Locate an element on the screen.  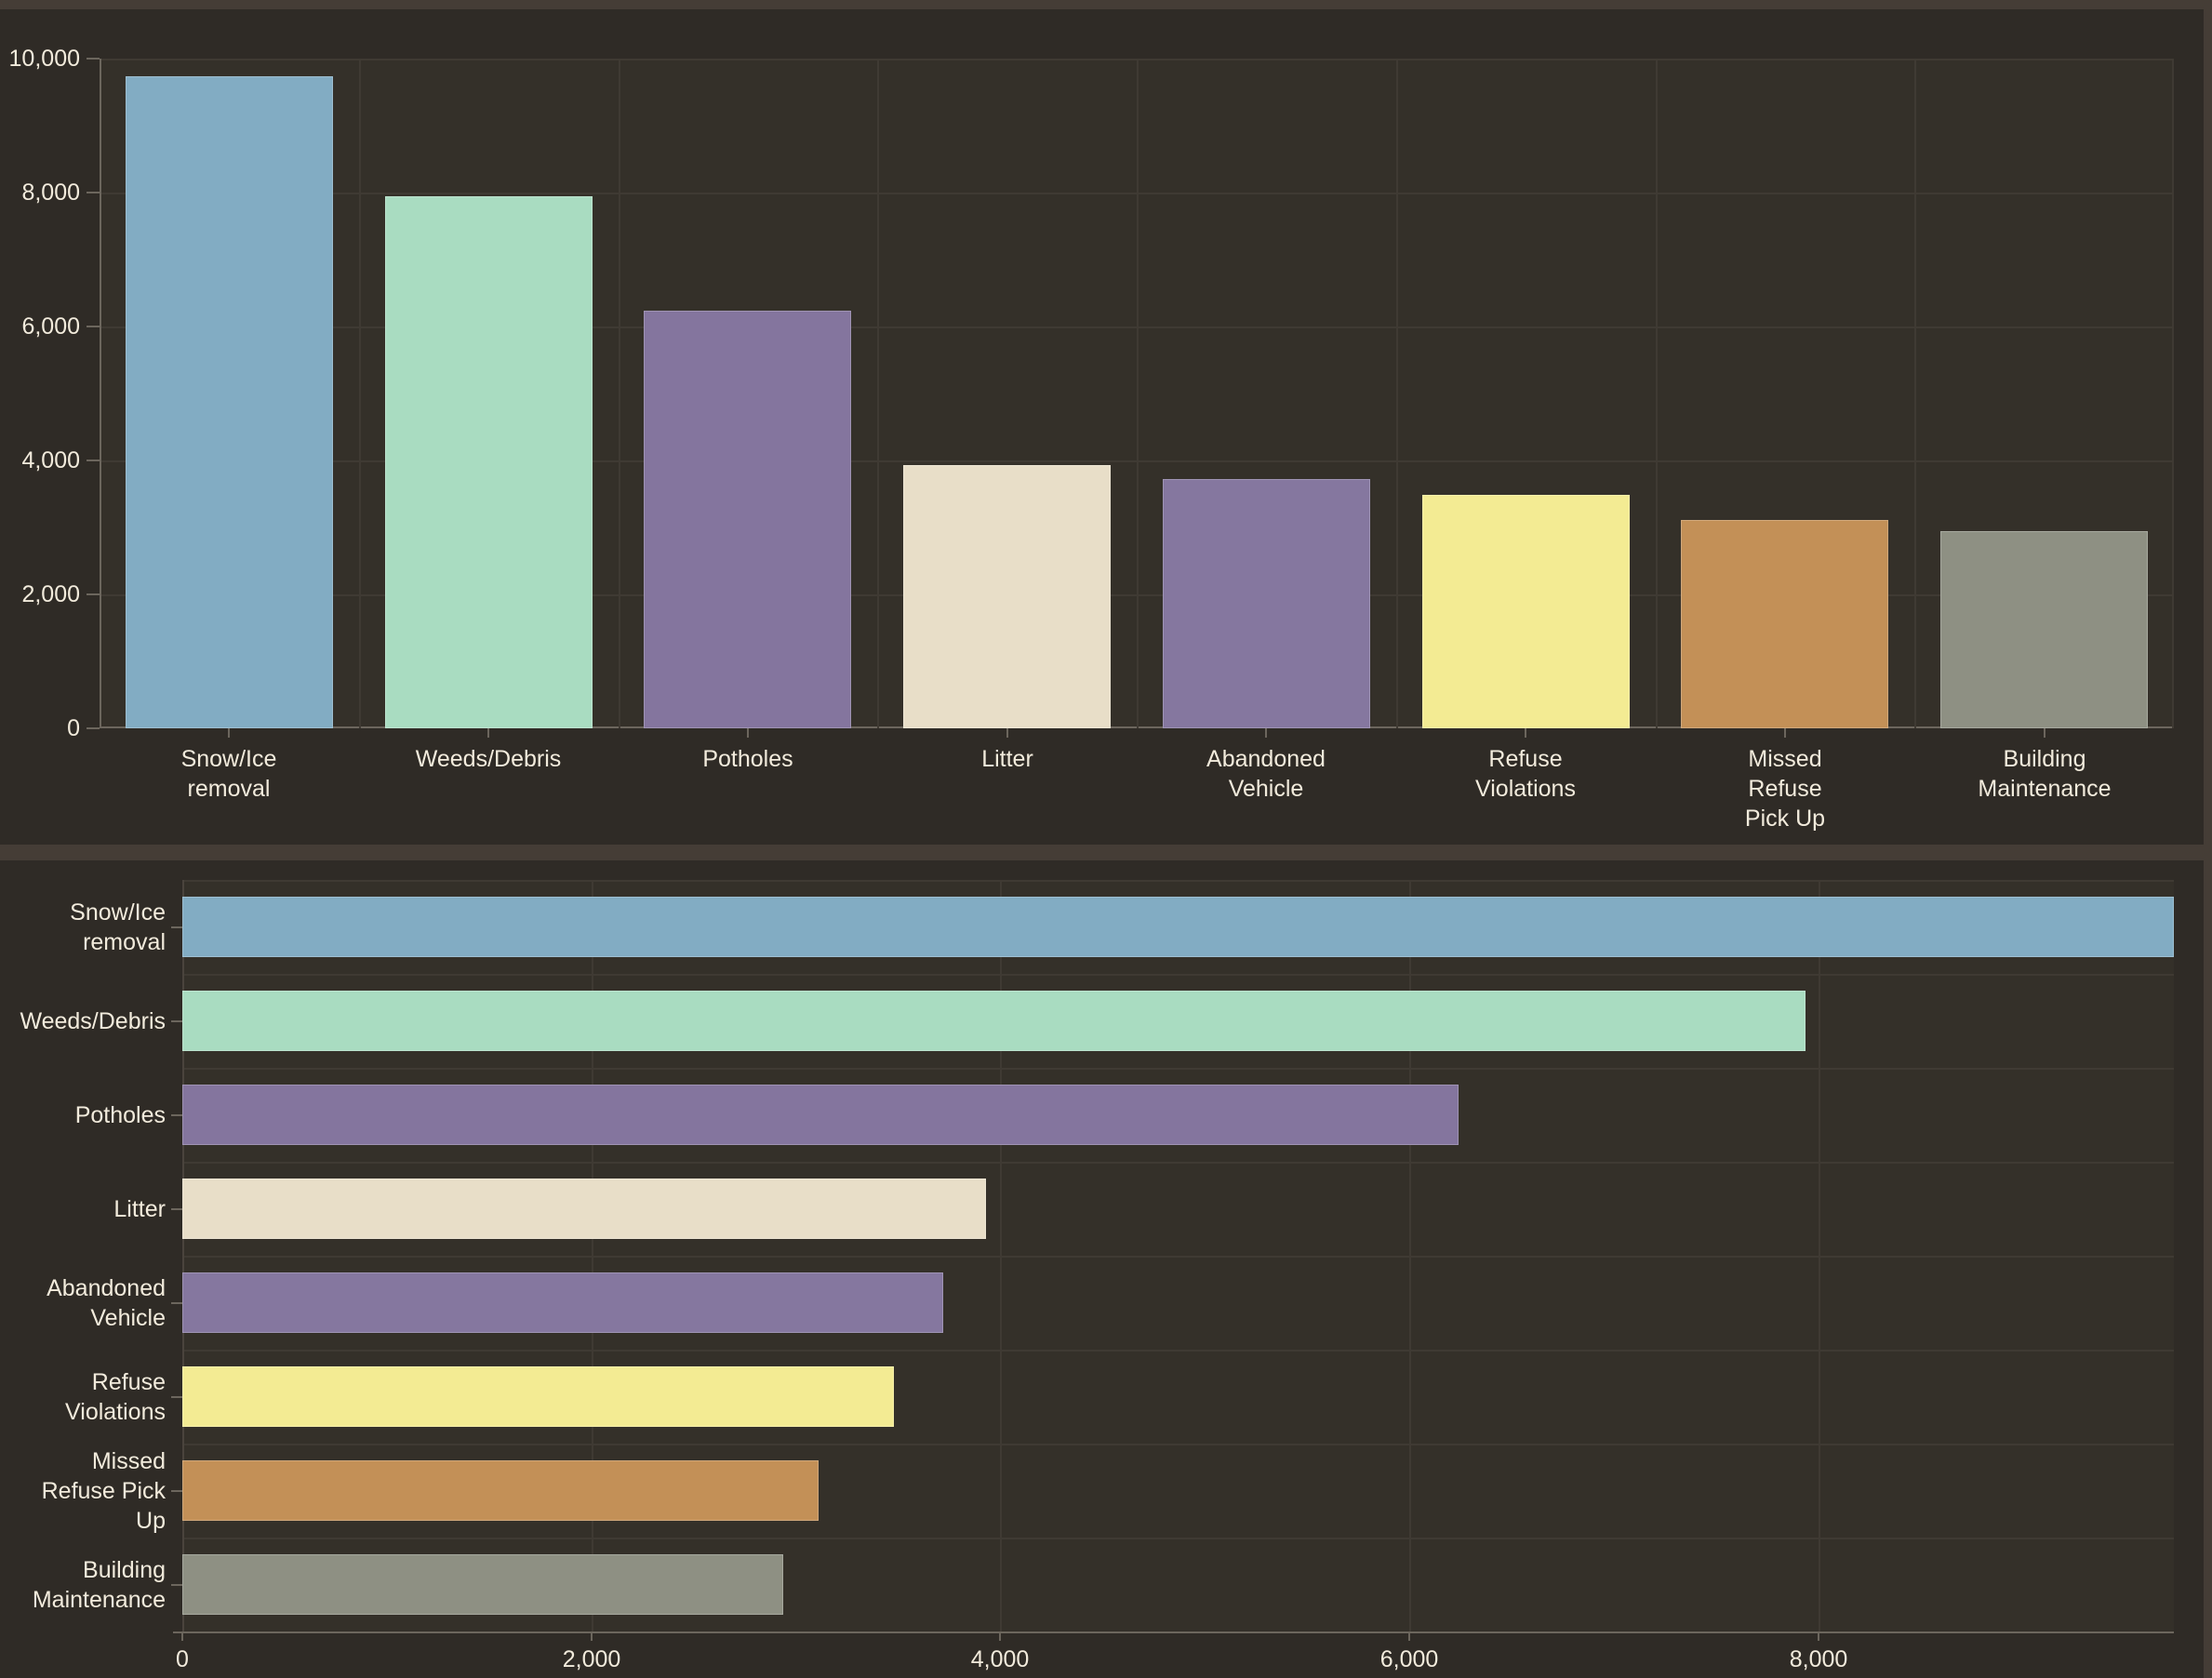
y-axis-line is located at coordinates (100, 393).